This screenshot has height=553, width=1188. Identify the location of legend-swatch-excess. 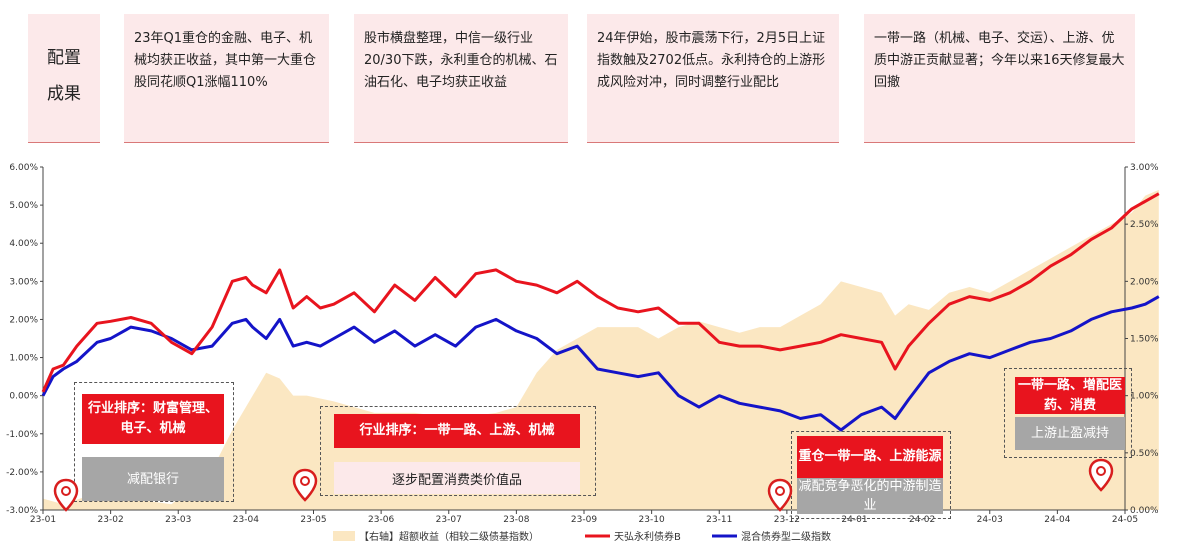
(344, 536).